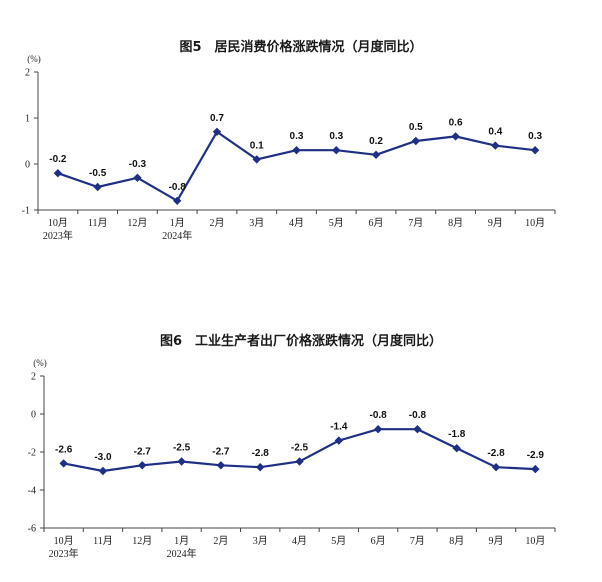 The width and height of the screenshot is (602, 582). Describe the element at coordinates (217, 118) in the screenshot. I see `data-label: 0.7` at that location.